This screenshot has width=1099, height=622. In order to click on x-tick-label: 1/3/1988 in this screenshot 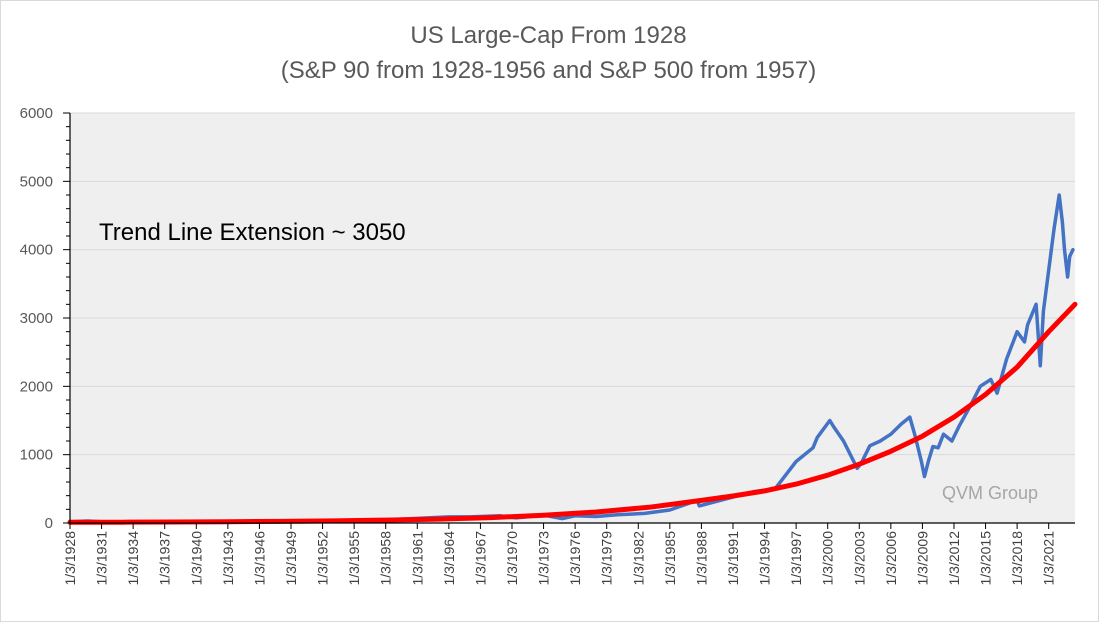, I will do `click(701, 558)`.